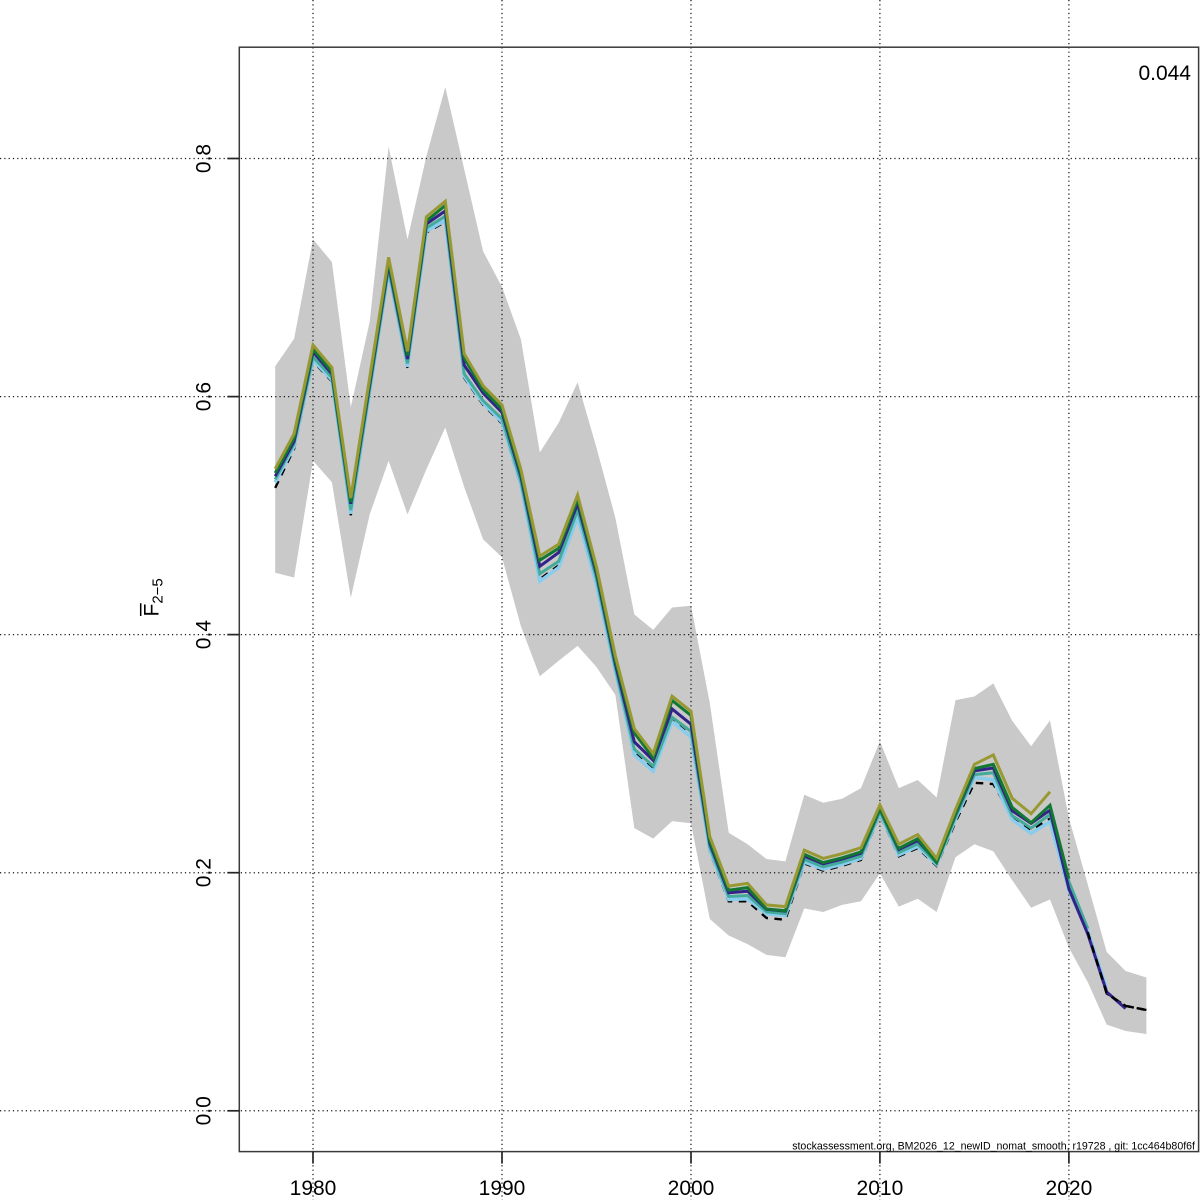 This screenshot has width=1200, height=1200. I want to click on svg-text: 2020, so click(1069, 1188).